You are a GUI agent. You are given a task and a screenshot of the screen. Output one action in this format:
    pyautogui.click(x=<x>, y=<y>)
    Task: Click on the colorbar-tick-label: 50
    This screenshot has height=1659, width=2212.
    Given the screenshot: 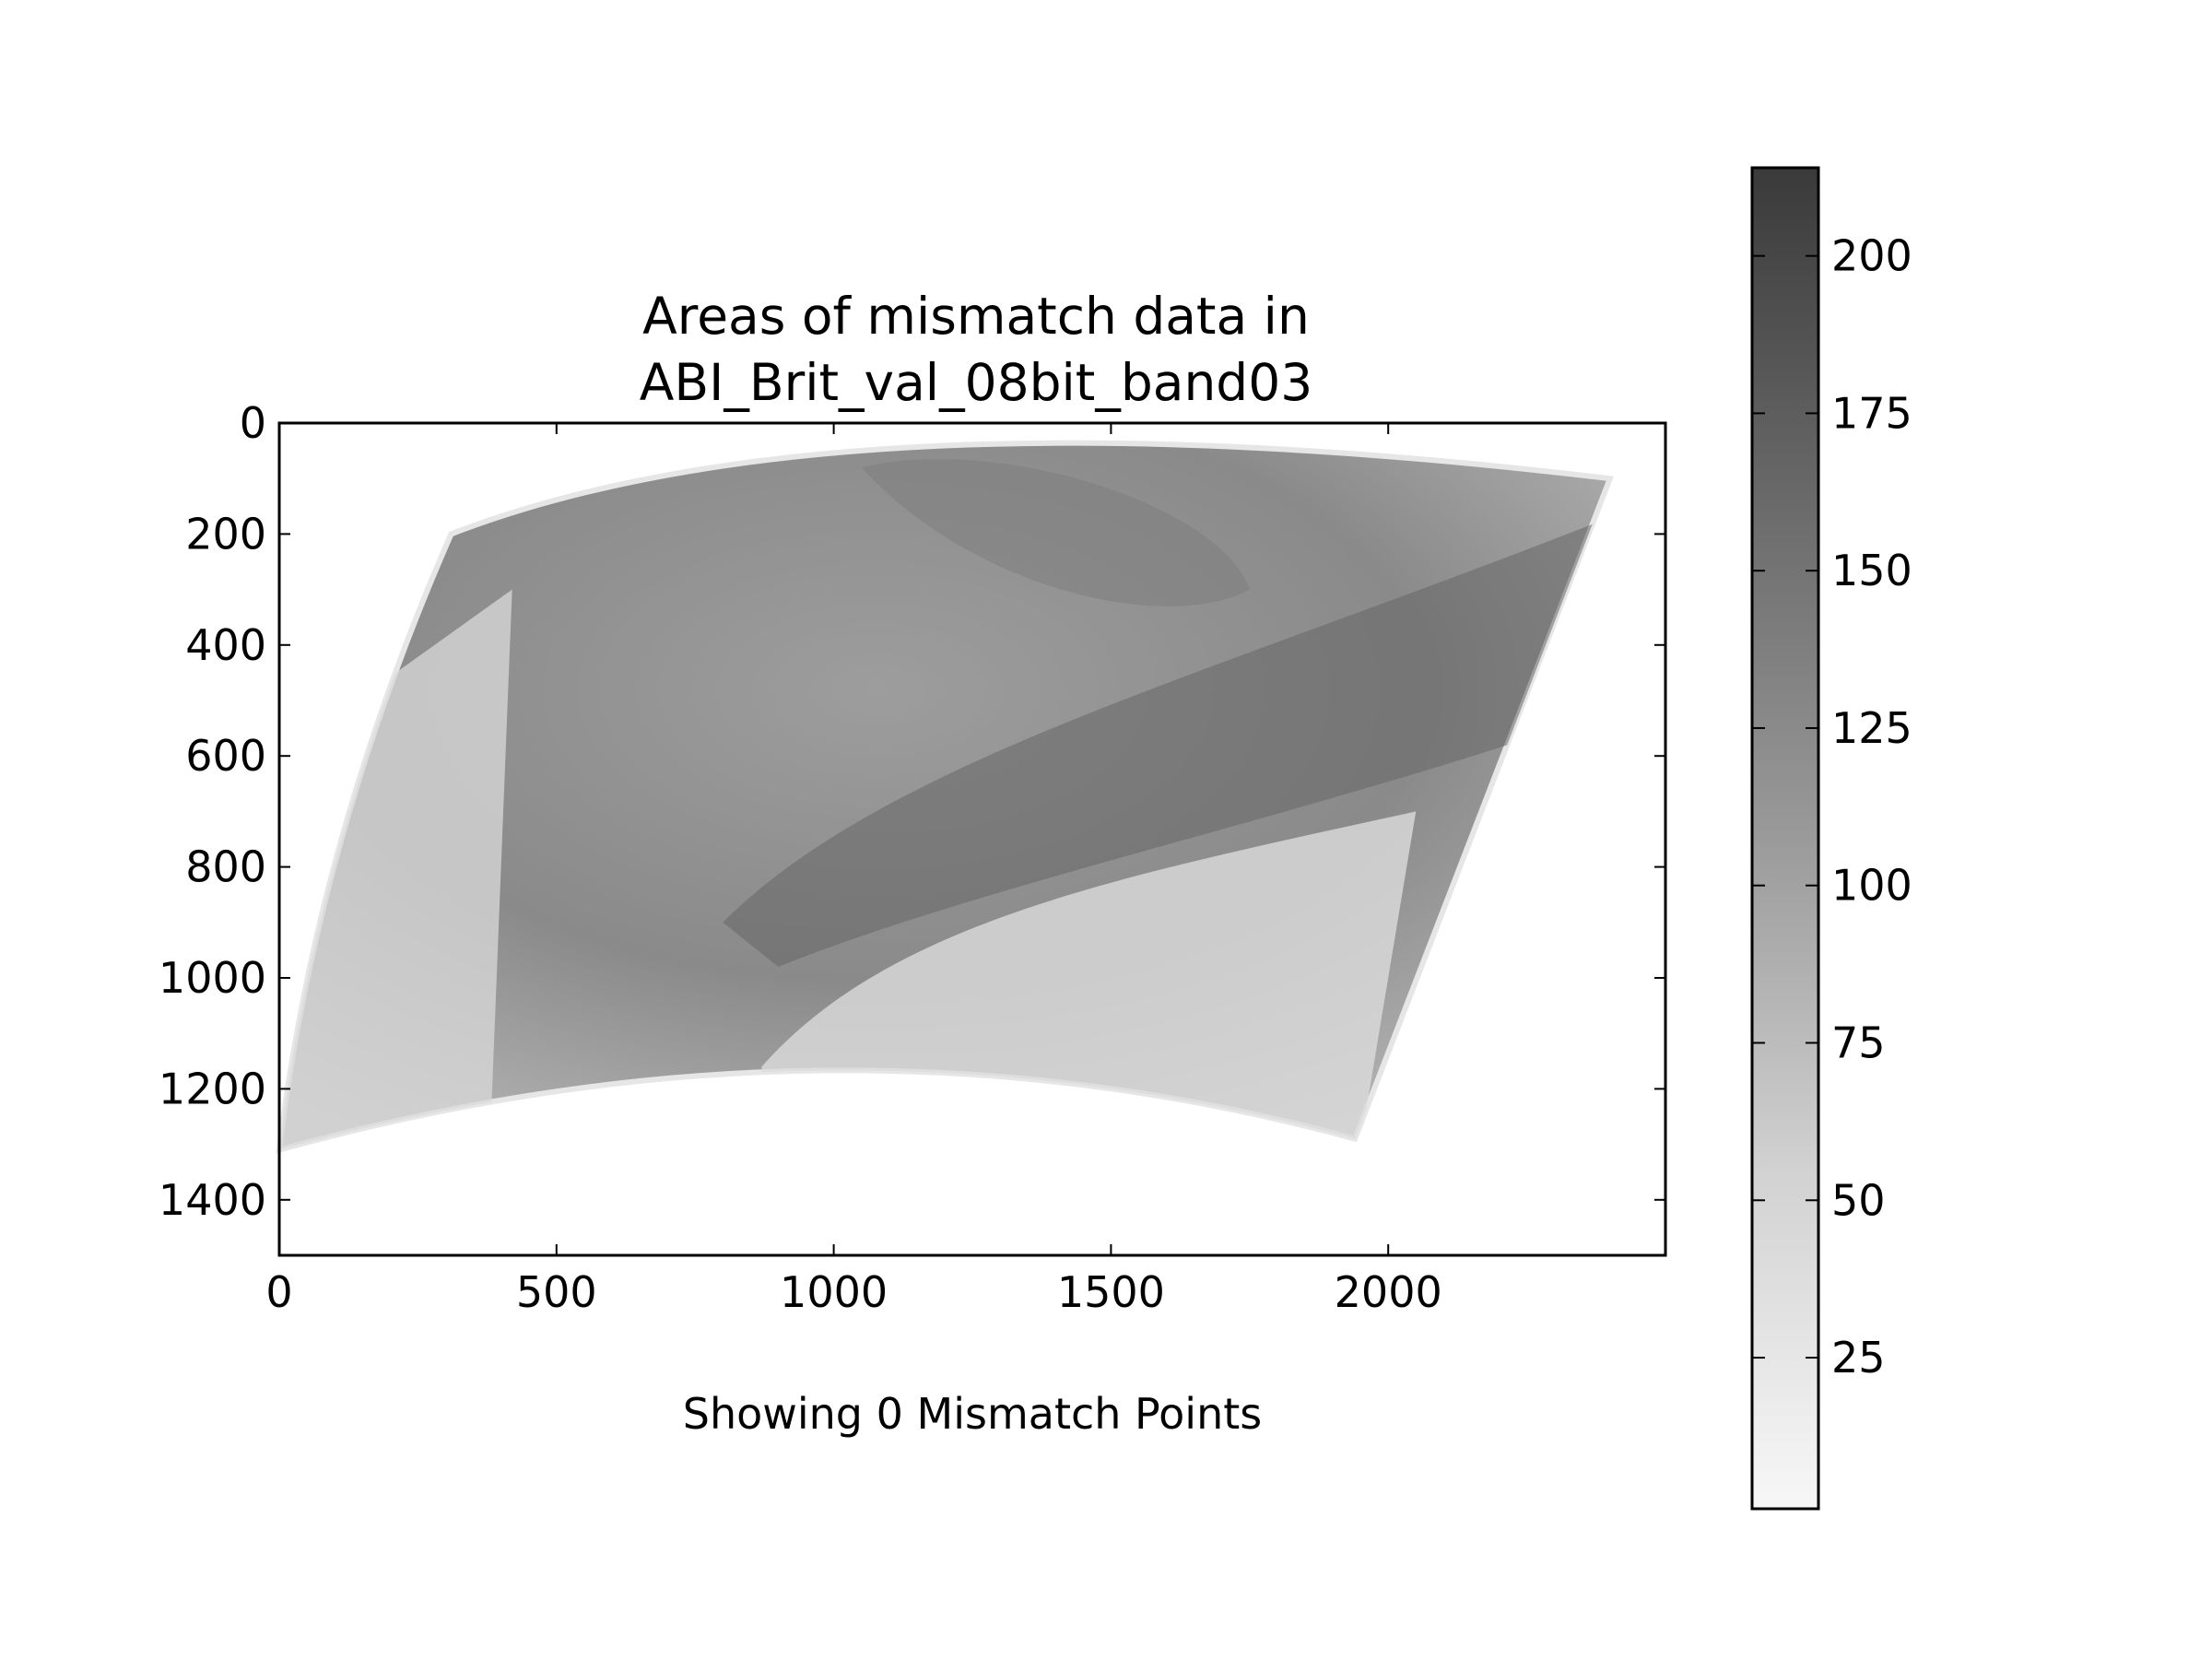 What is the action you would take?
    pyautogui.click(x=1858, y=1200)
    